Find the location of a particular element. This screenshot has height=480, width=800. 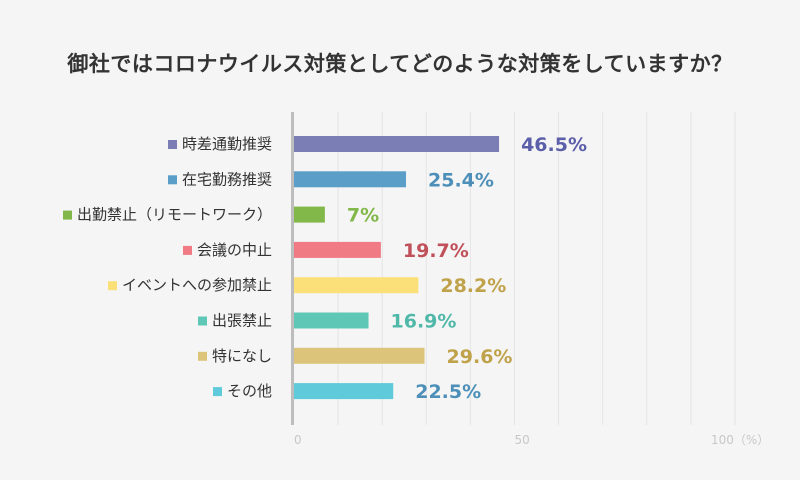

chart-title: 御社ではコロナウイルス対策としてどのような対策をしていますか？ is located at coordinates (400, 64).